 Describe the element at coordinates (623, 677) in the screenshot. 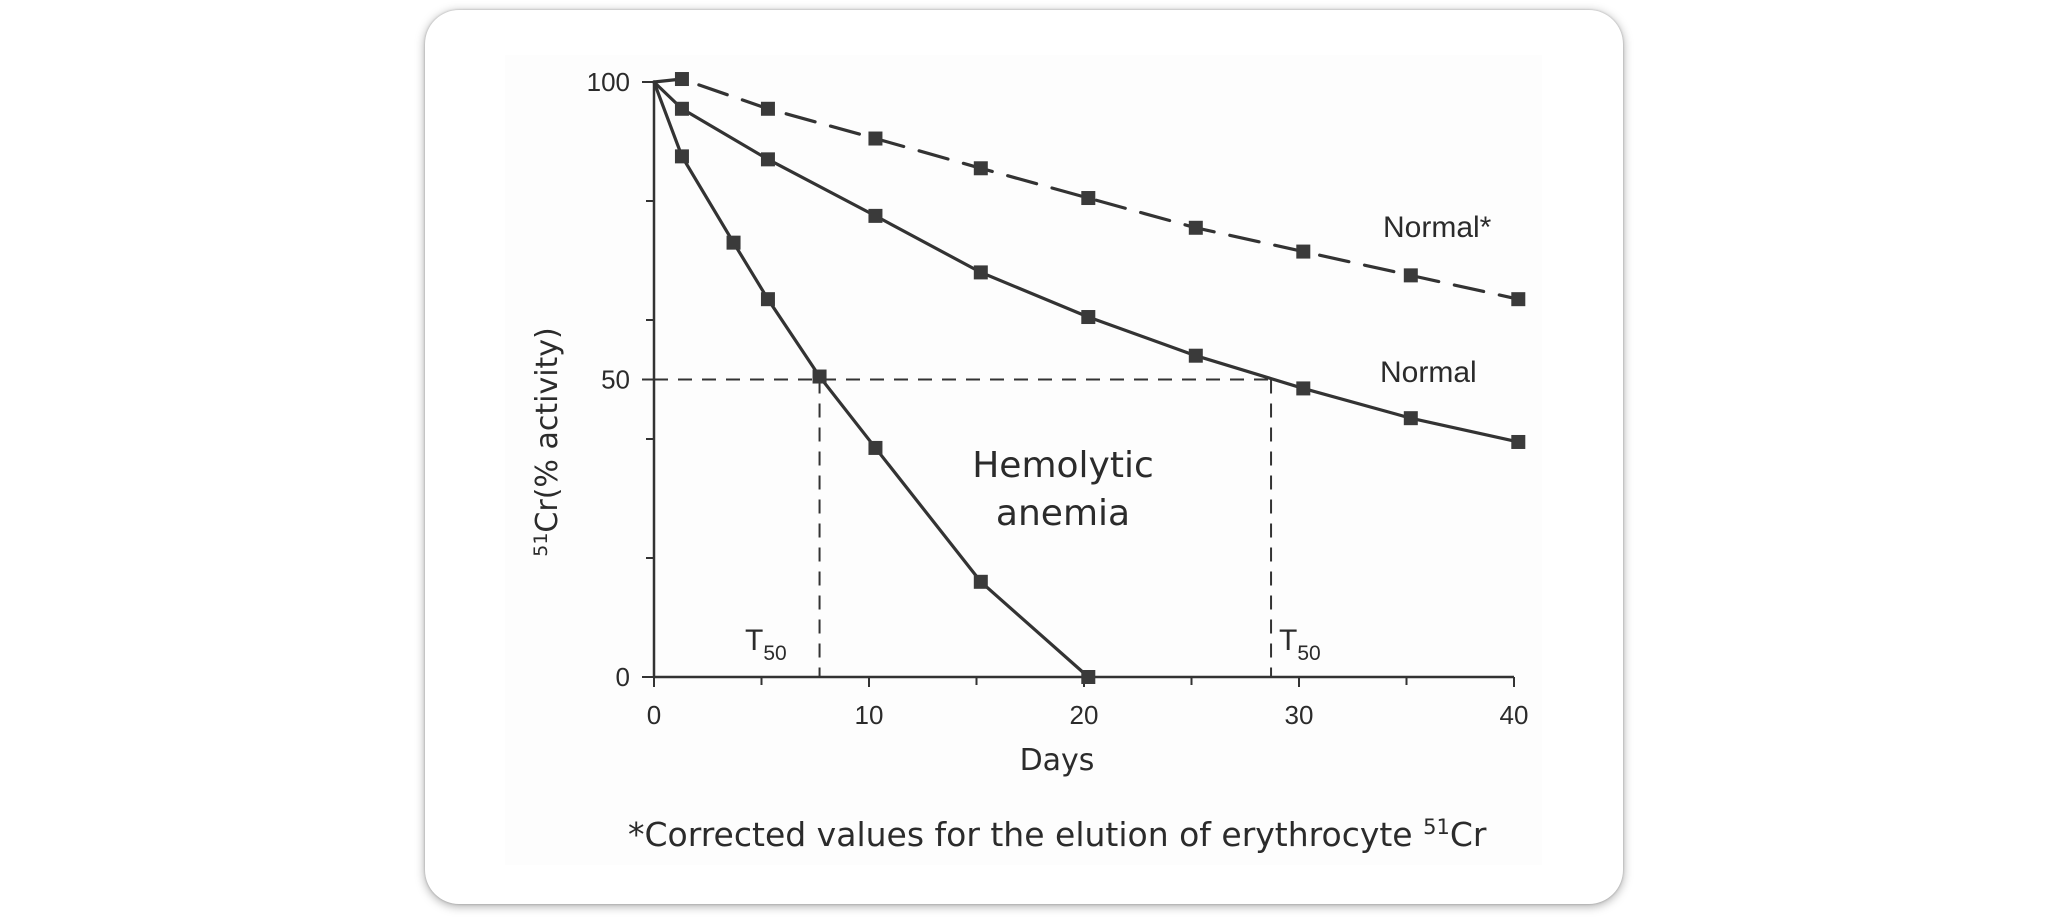

I see `y-tick-label: 0` at that location.